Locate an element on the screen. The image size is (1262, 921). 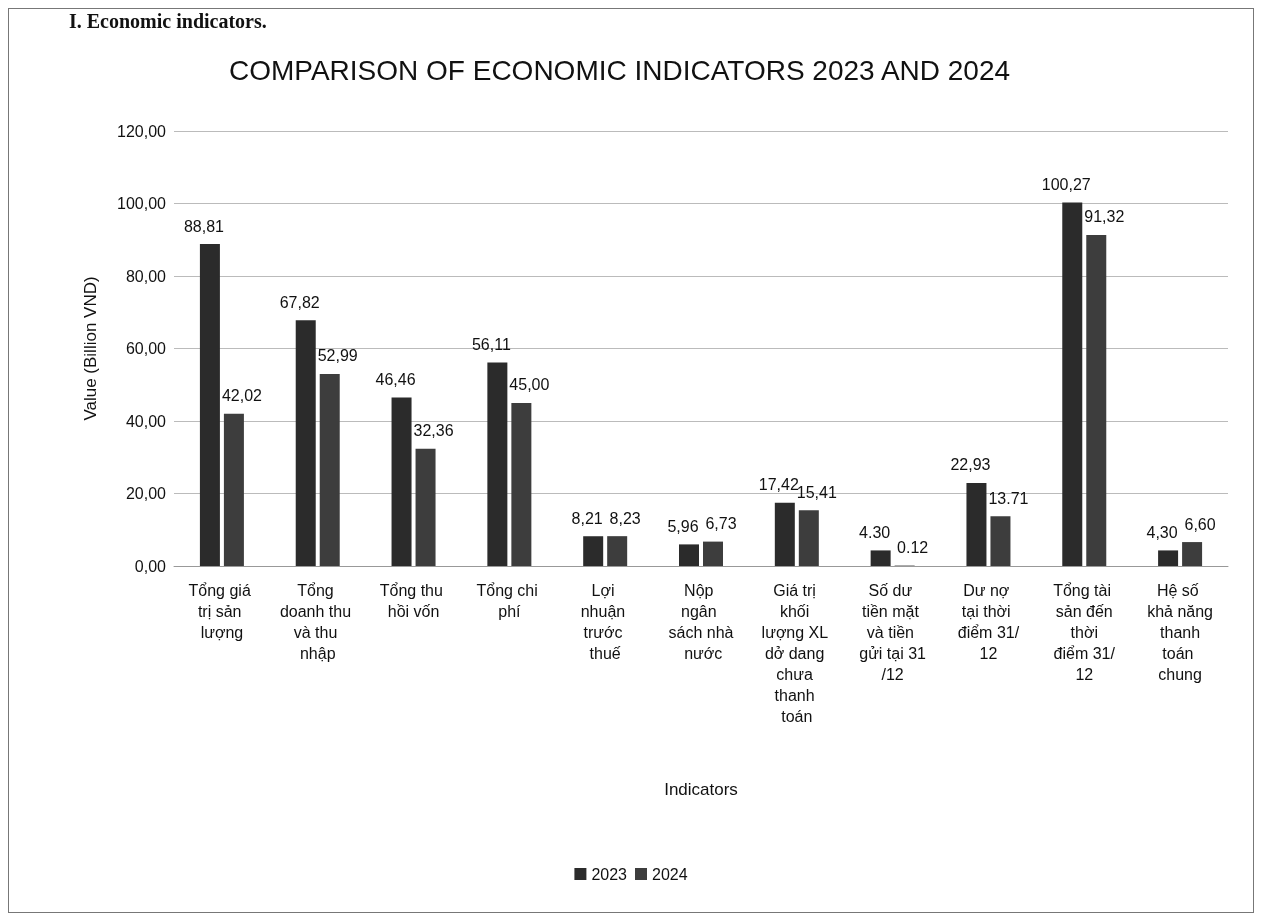
x-tick-label: Số dư tiền mặt và tiền gửi tại 31/12 is located at coordinates (893, 632).